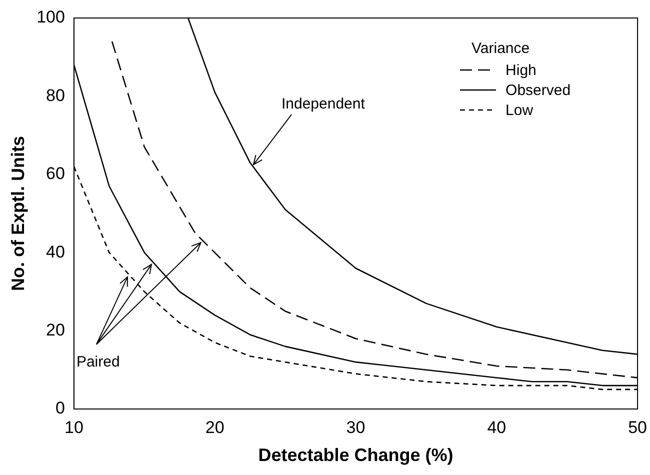  I want to click on x-tick-label: 10, so click(74, 427).